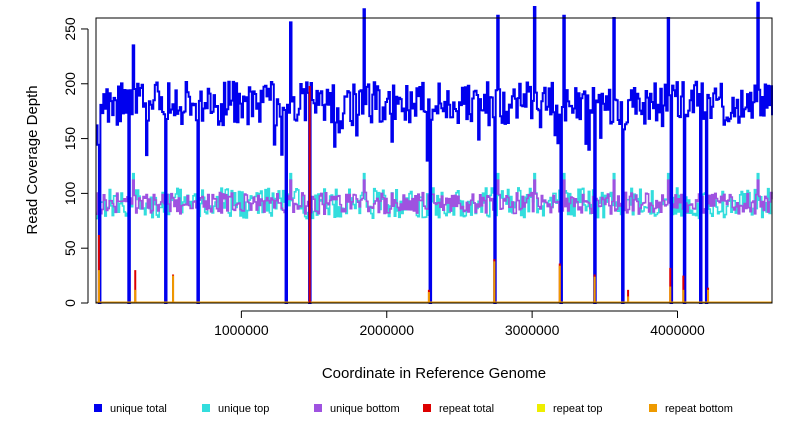 This screenshot has height=432, width=792. I want to click on legend-label: unique bottom, so click(365, 409).